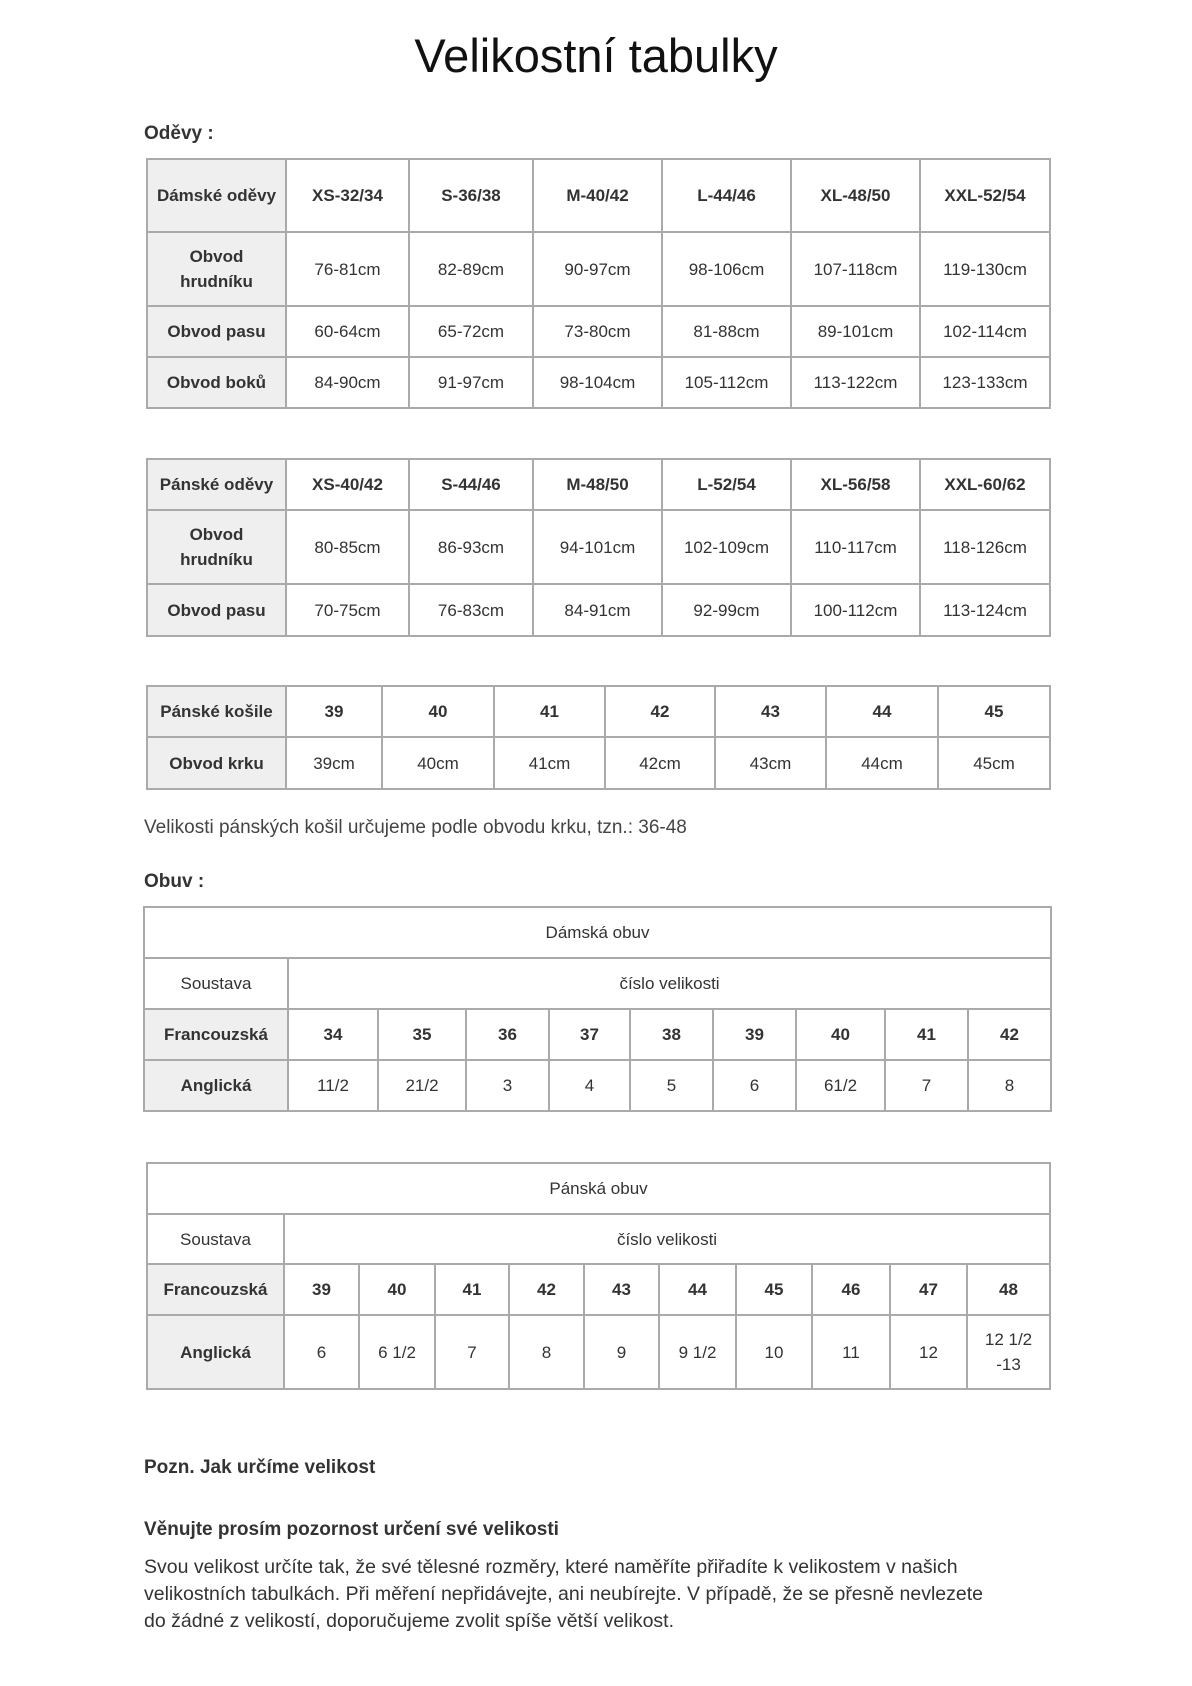  I want to click on table-cell: 86-93cm, so click(471, 547).